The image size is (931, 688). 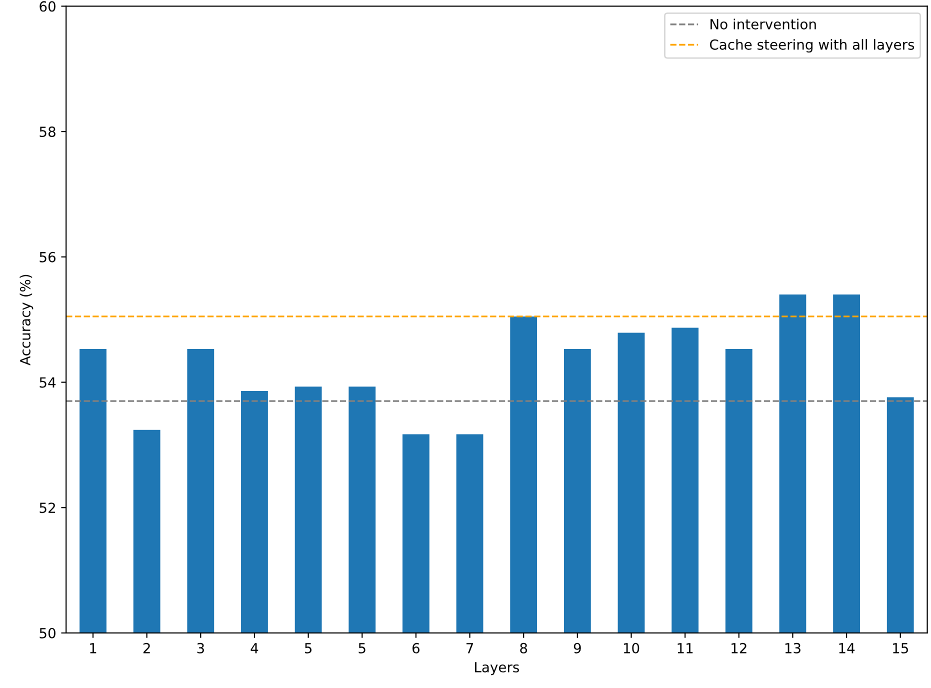 What do you see at coordinates (685, 648) in the screenshot?
I see `x-tick-label: 11` at bounding box center [685, 648].